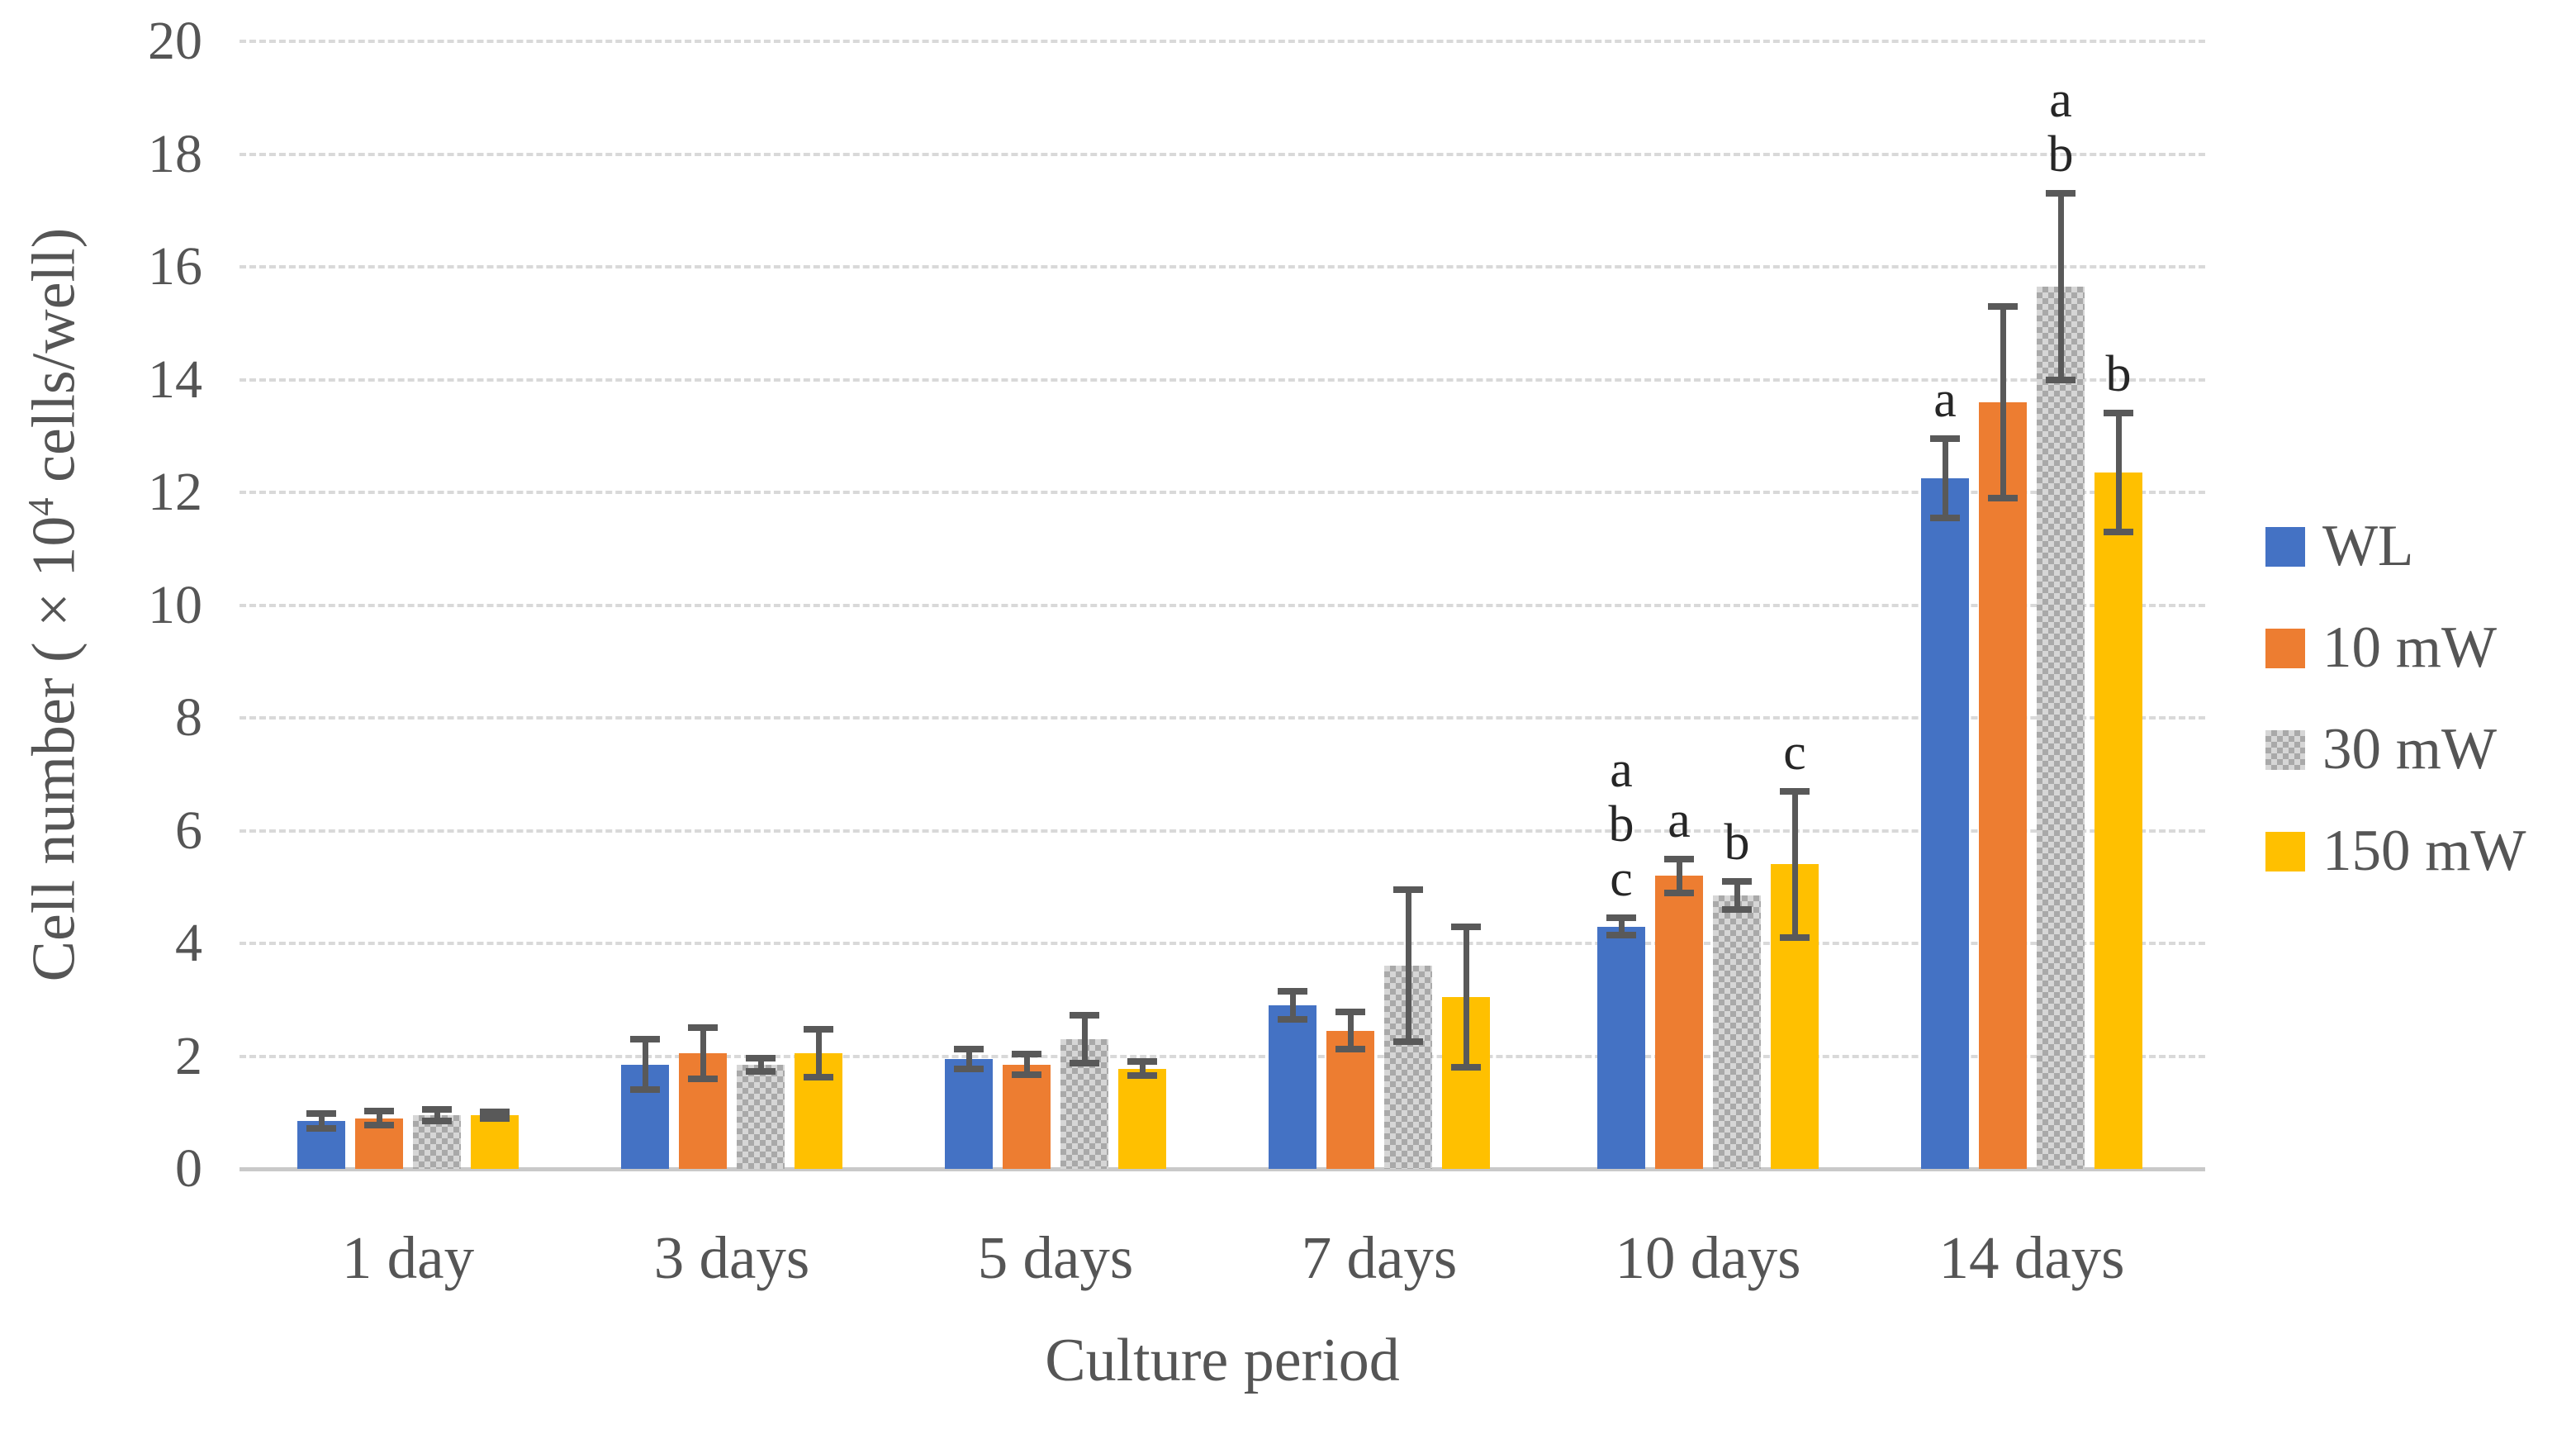 This screenshot has height=1439, width=2576. I want to click on bar-150mW-5days, so click(1142, 1118).